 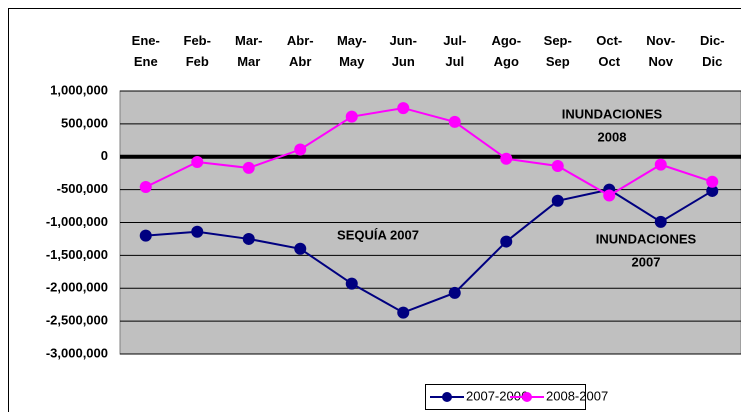 What do you see at coordinates (378, 234) in the screenshot?
I see `annotation: SEQUÍA 2007` at bounding box center [378, 234].